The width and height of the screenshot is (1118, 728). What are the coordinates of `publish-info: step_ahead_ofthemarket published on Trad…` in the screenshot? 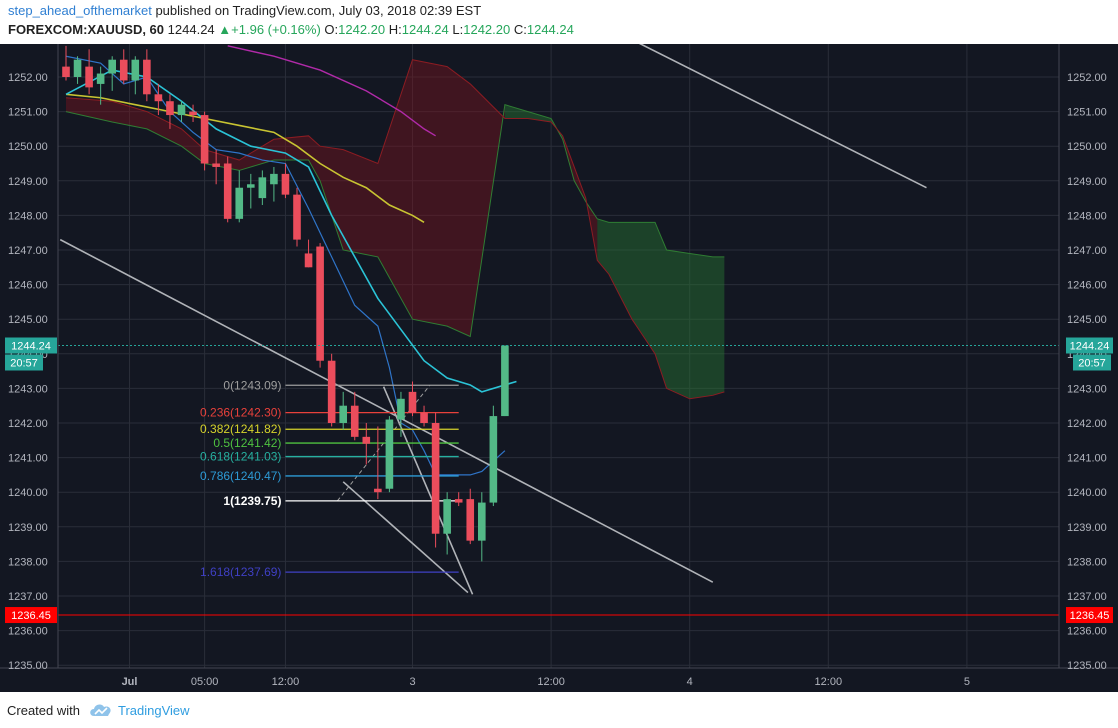 It's located at (244, 10).